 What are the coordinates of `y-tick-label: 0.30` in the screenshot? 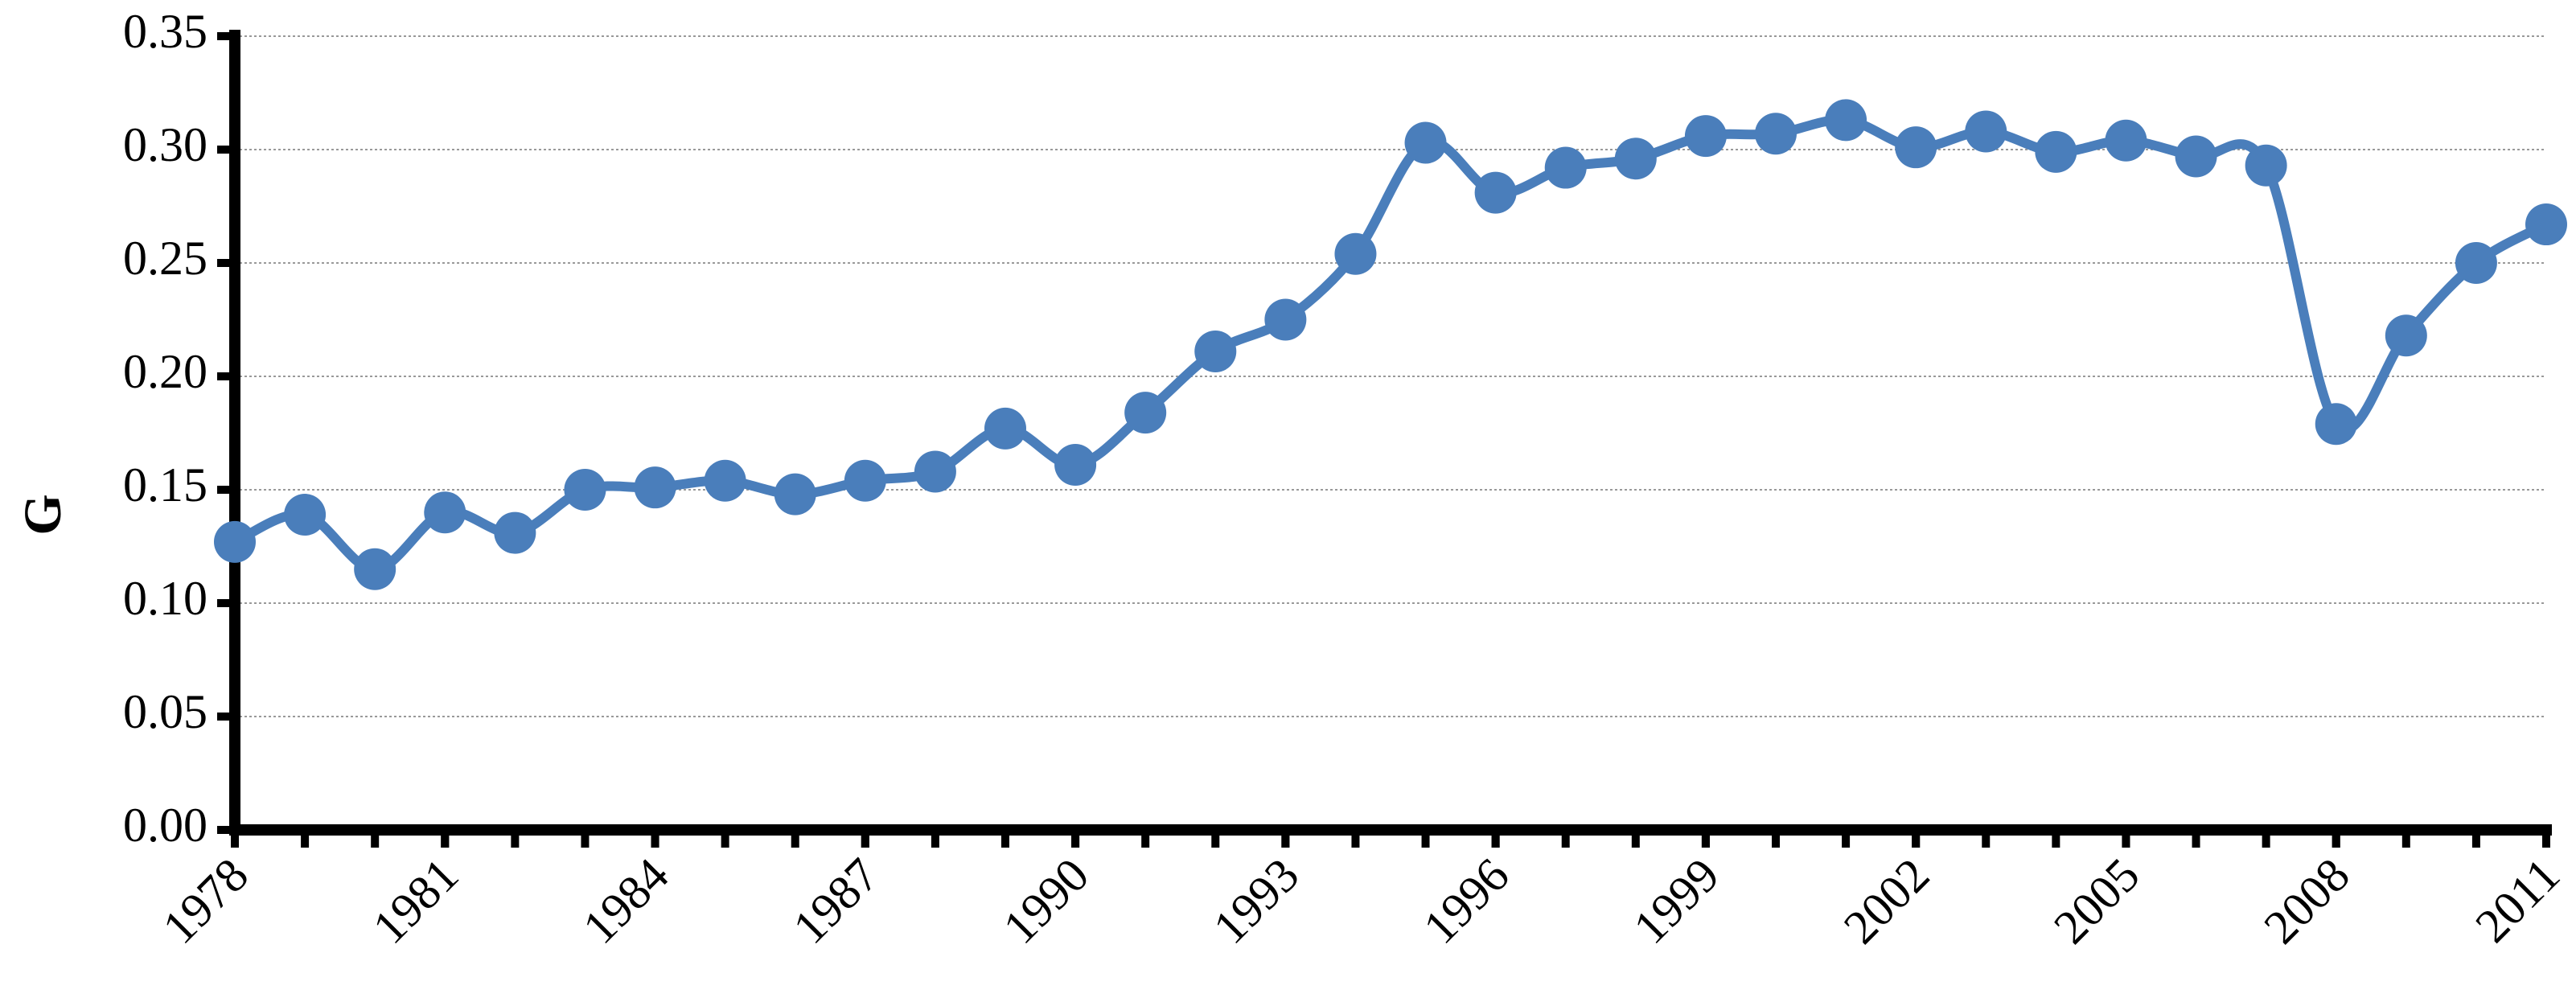 It's located at (165, 144).